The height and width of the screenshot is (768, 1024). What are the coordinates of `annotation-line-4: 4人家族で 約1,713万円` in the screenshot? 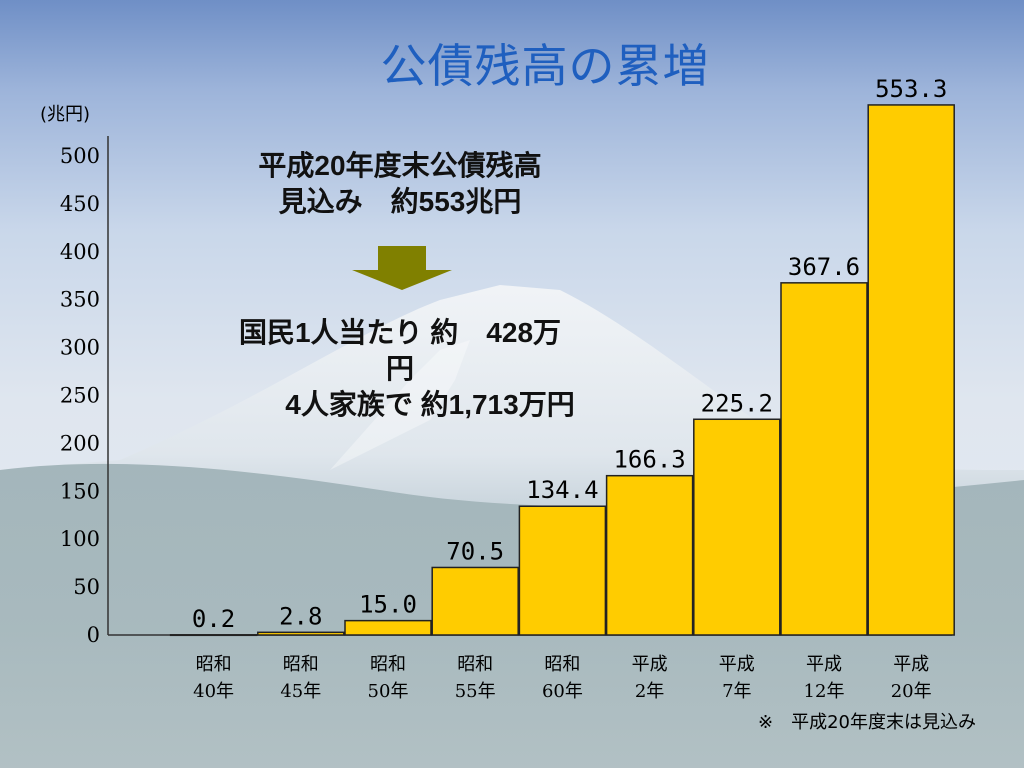 It's located at (430, 404).